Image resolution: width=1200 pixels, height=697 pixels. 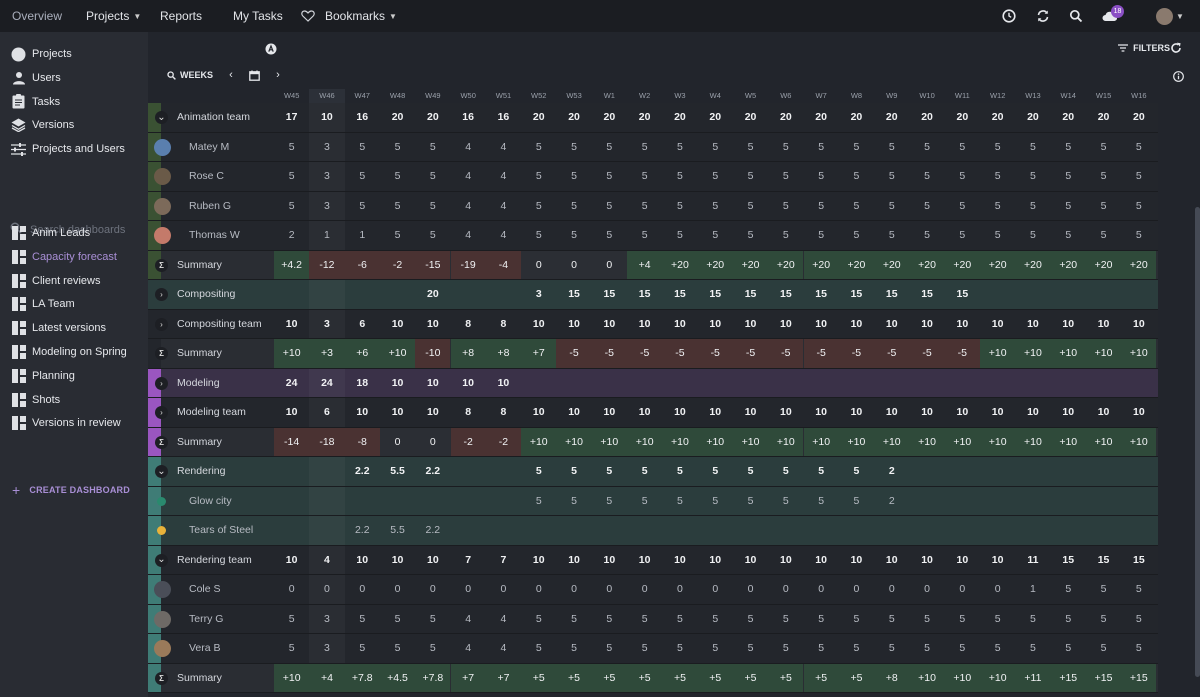 I want to click on capacity-cell: 7, so click(x=468, y=559).